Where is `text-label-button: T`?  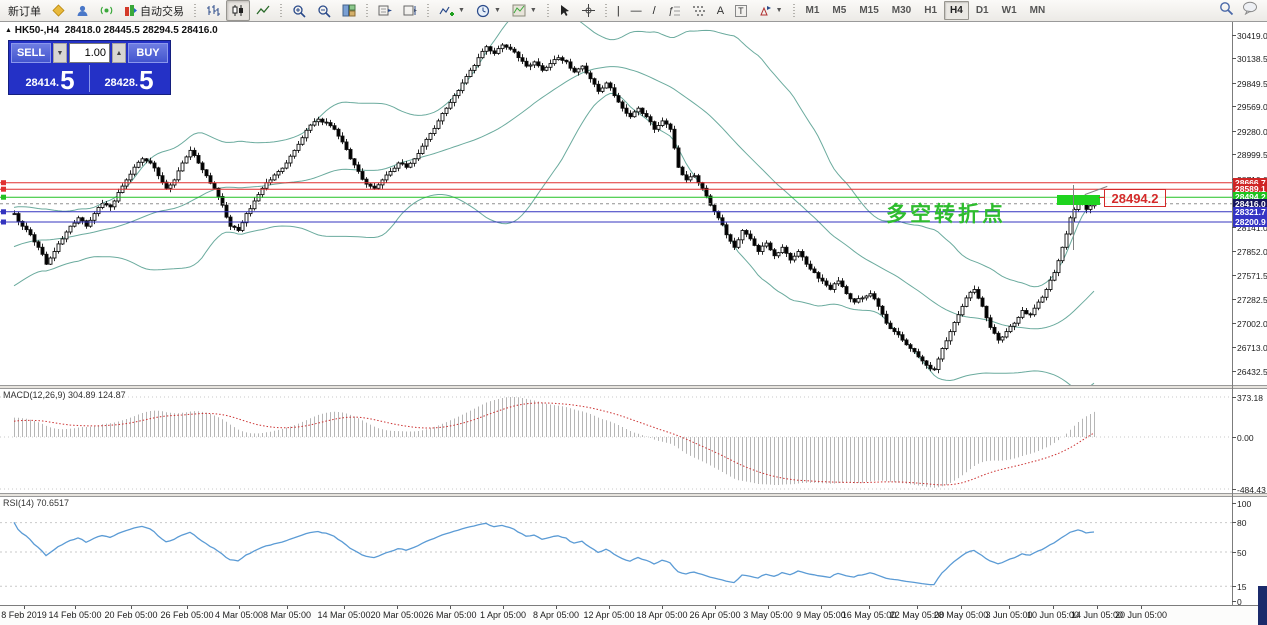 text-label-button: T is located at coordinates (741, 10).